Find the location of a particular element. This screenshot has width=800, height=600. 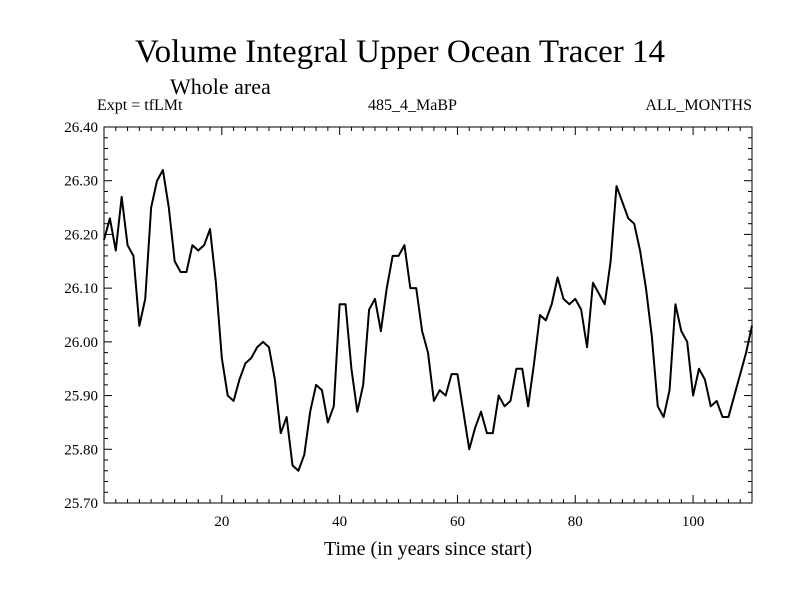

x-tick-label: 20 is located at coordinates (221, 522).